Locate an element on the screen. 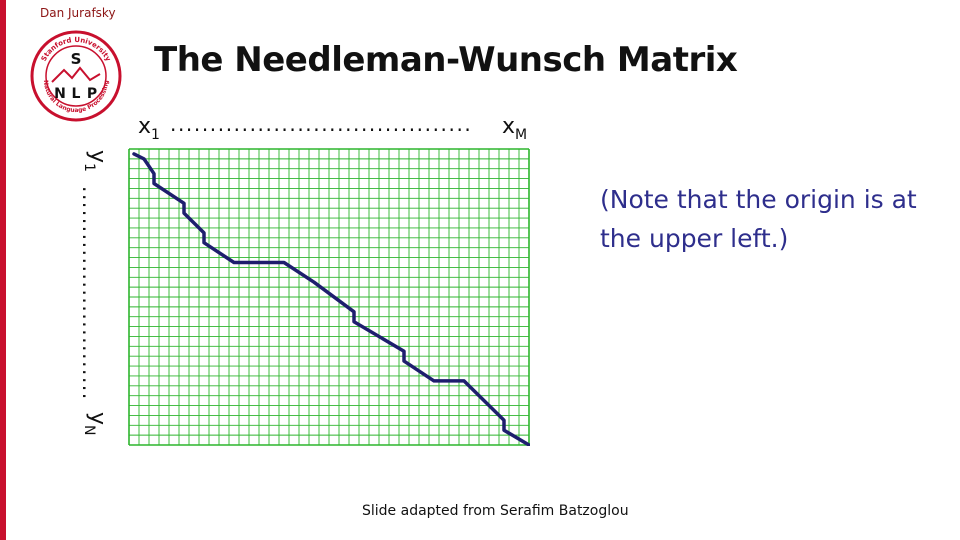  slide-credit: Slide adapted from Serafim Batzoglou is located at coordinates (495, 511).